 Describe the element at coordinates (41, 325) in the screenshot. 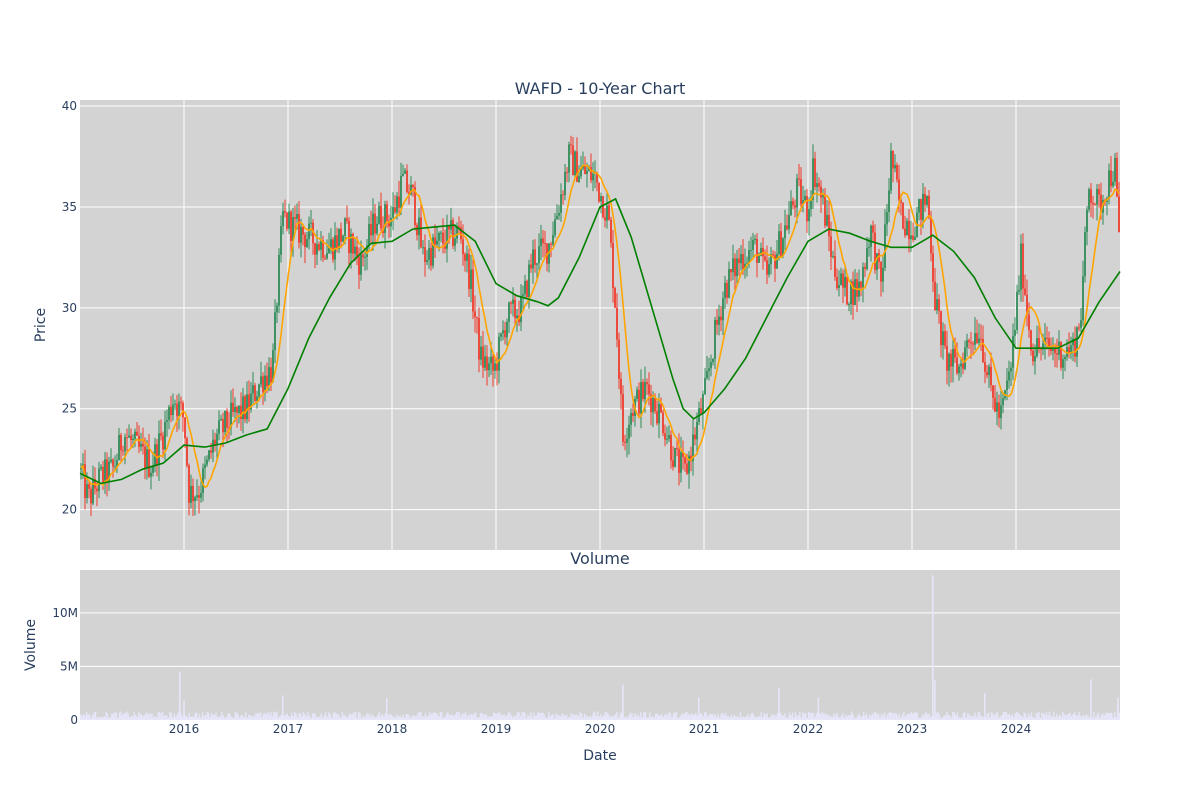

I see `price-axis-title: Price` at that location.